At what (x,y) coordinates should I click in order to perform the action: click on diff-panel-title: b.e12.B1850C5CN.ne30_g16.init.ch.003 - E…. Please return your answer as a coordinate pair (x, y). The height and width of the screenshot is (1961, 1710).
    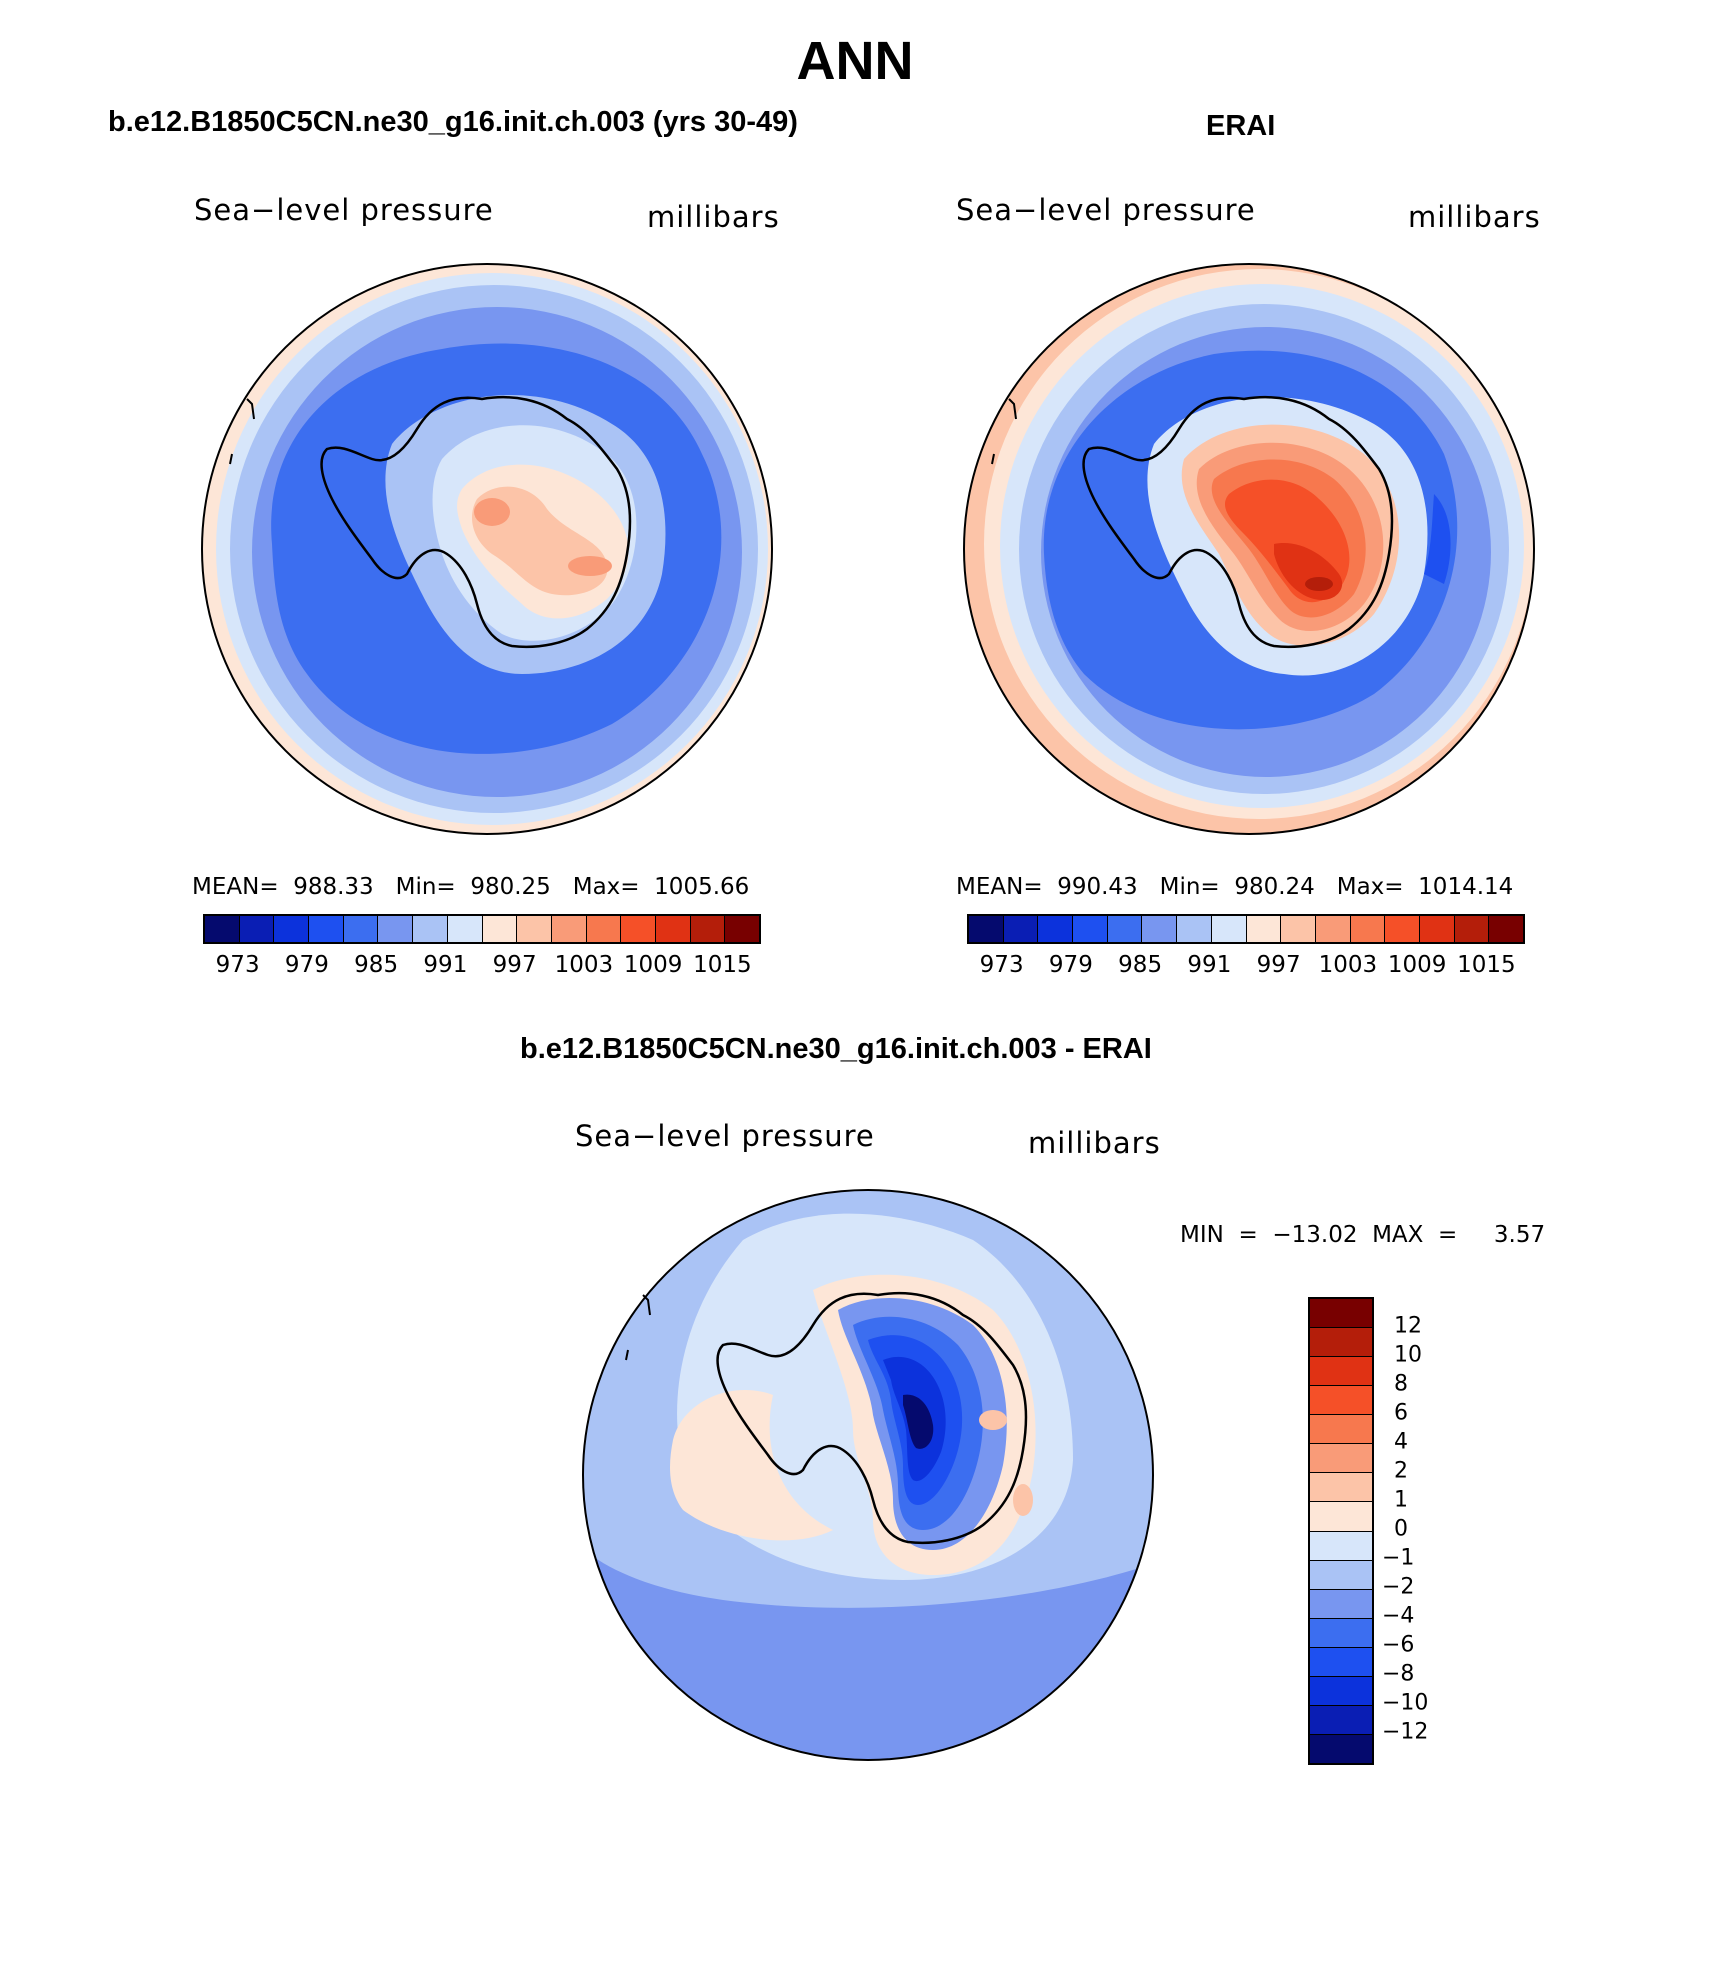
    Looking at the image, I should click on (836, 1049).